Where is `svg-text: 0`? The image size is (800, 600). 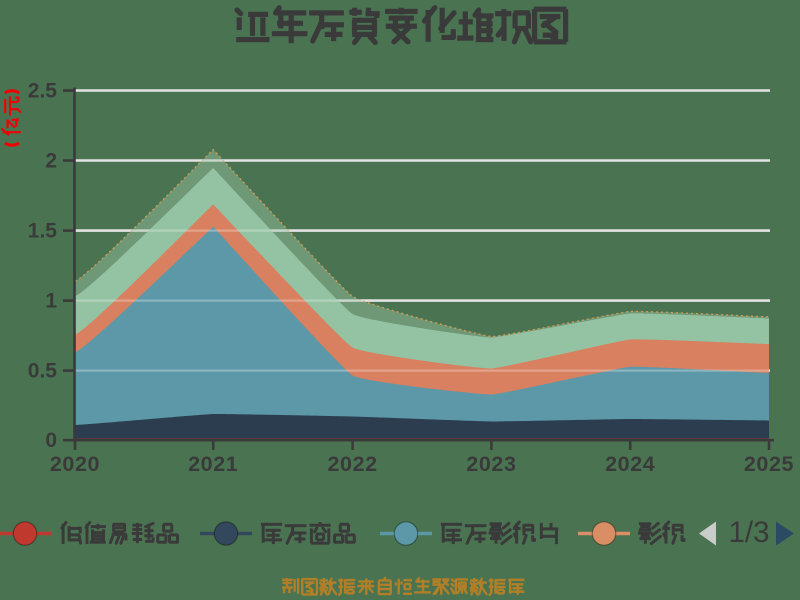
svg-text: 0 is located at coordinates (51, 440).